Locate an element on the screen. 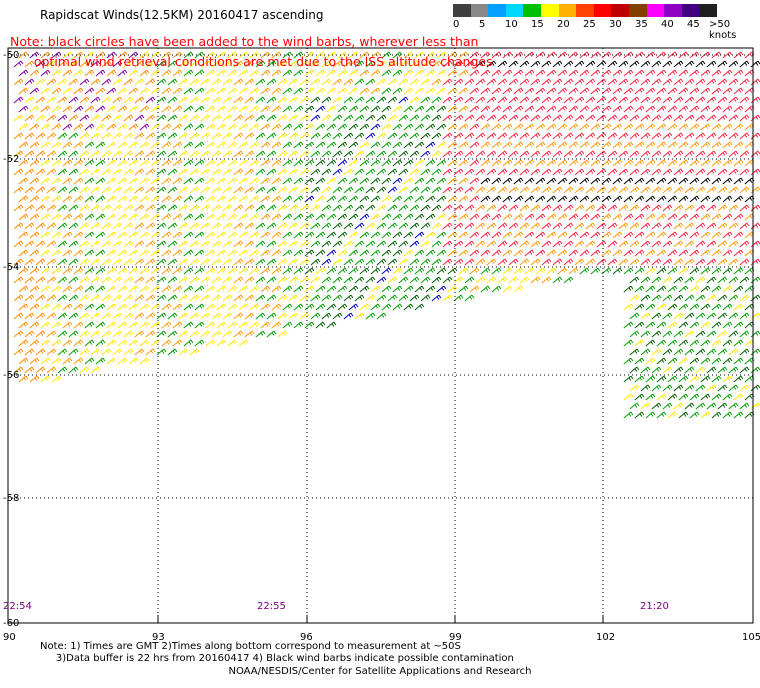 The height and width of the screenshot is (688, 760). legend-label: 45 is located at coordinates (693, 24).